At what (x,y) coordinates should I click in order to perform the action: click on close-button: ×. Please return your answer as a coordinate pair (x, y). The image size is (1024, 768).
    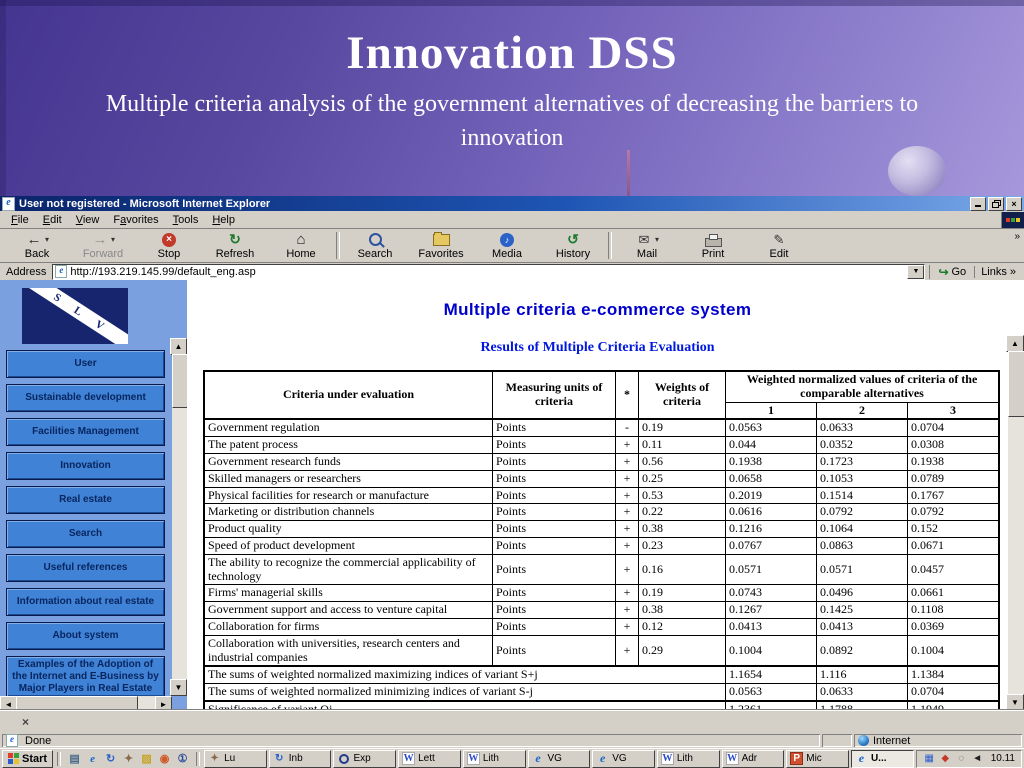
    Looking at the image, I should click on (1014, 203).